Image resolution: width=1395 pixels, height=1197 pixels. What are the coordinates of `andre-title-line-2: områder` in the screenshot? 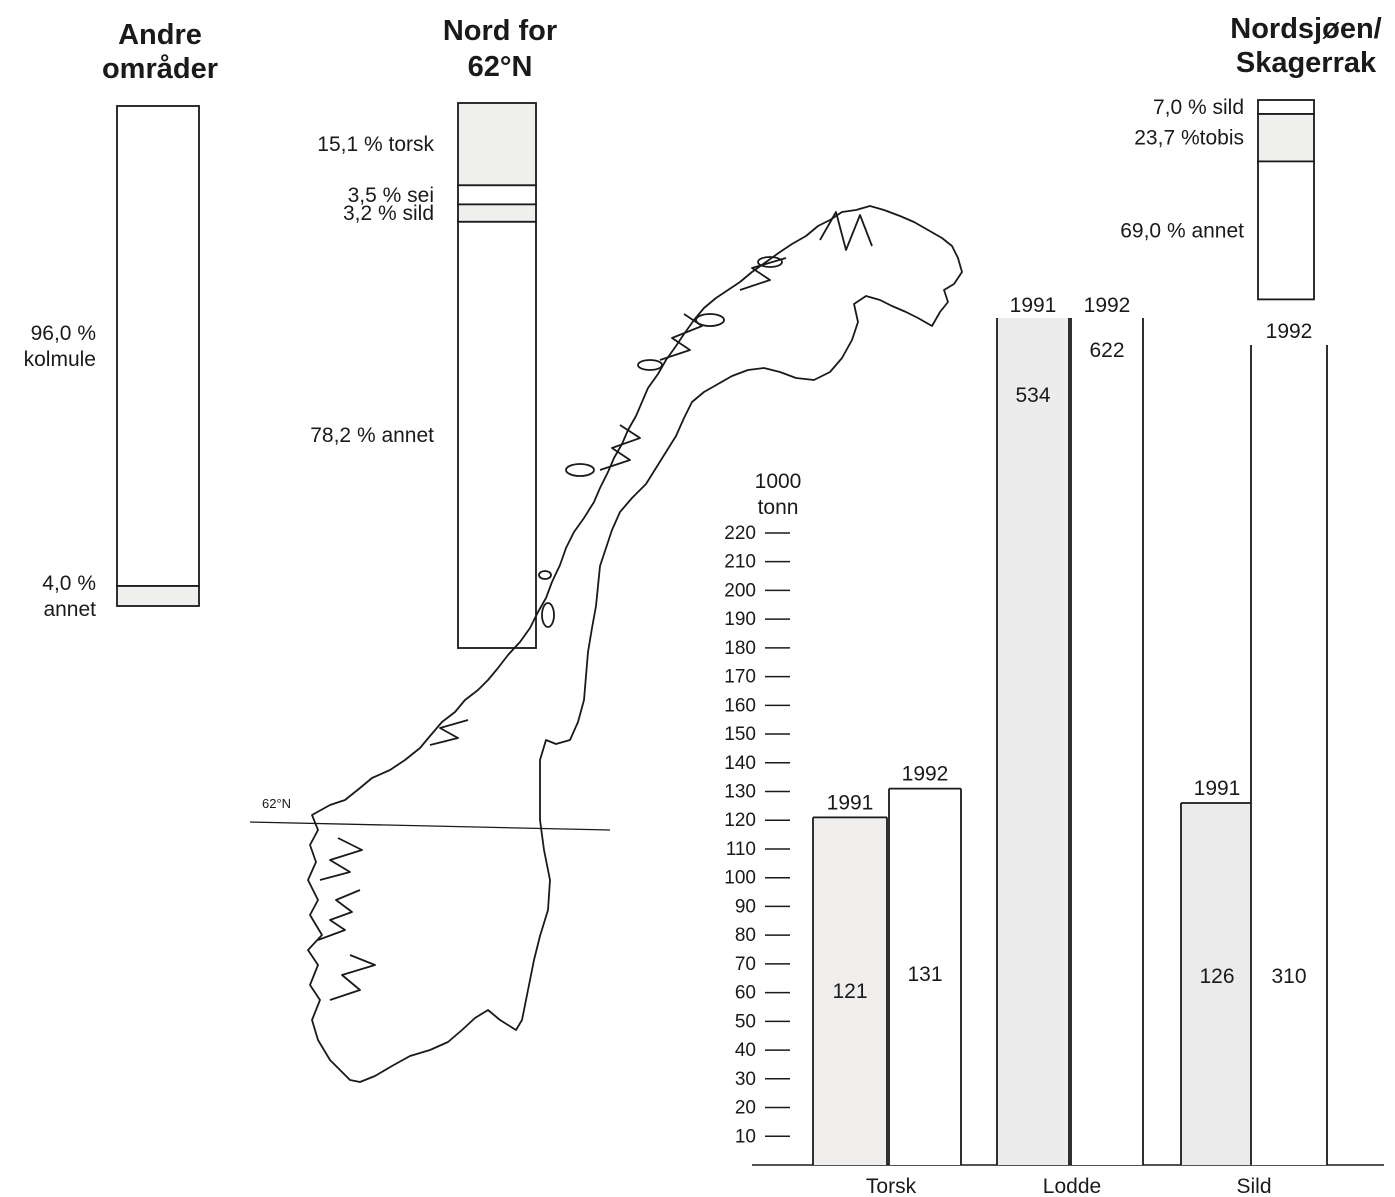 It's located at (160, 69).